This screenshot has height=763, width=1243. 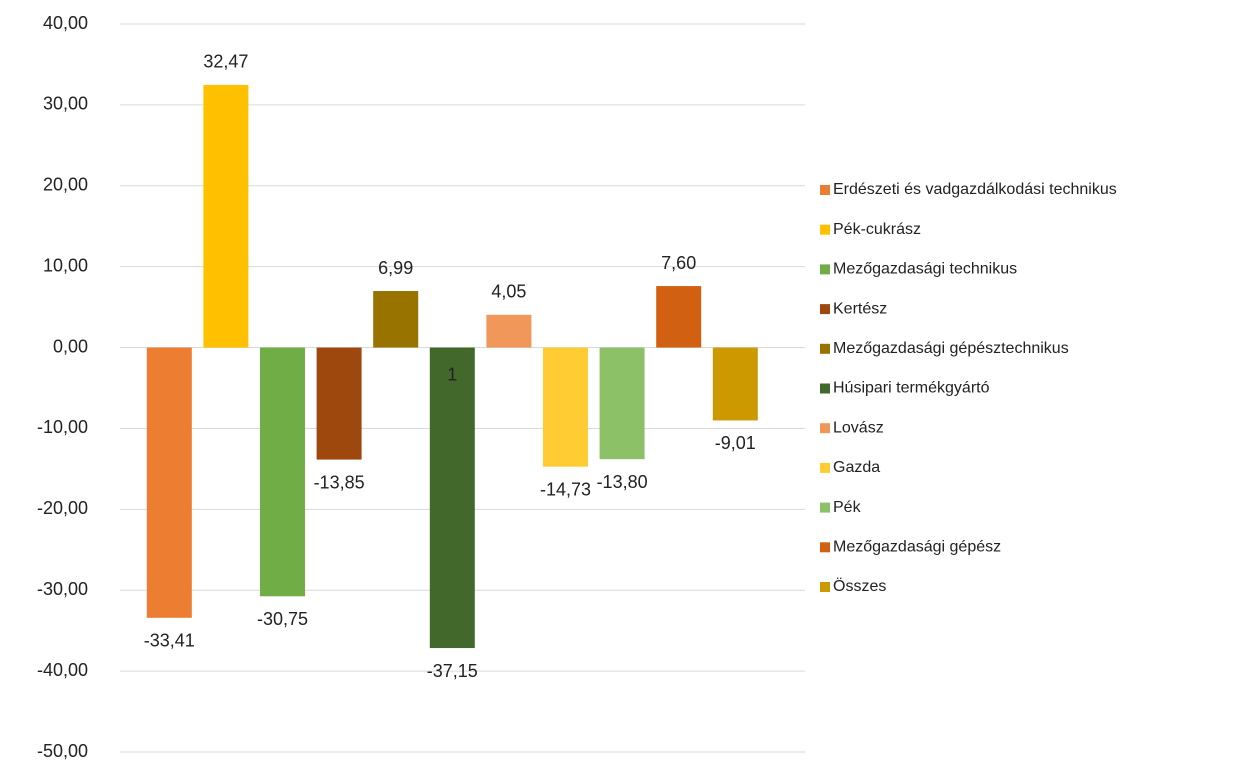 What do you see at coordinates (62, 751) in the screenshot?
I see `y-tick-label: -50,00` at bounding box center [62, 751].